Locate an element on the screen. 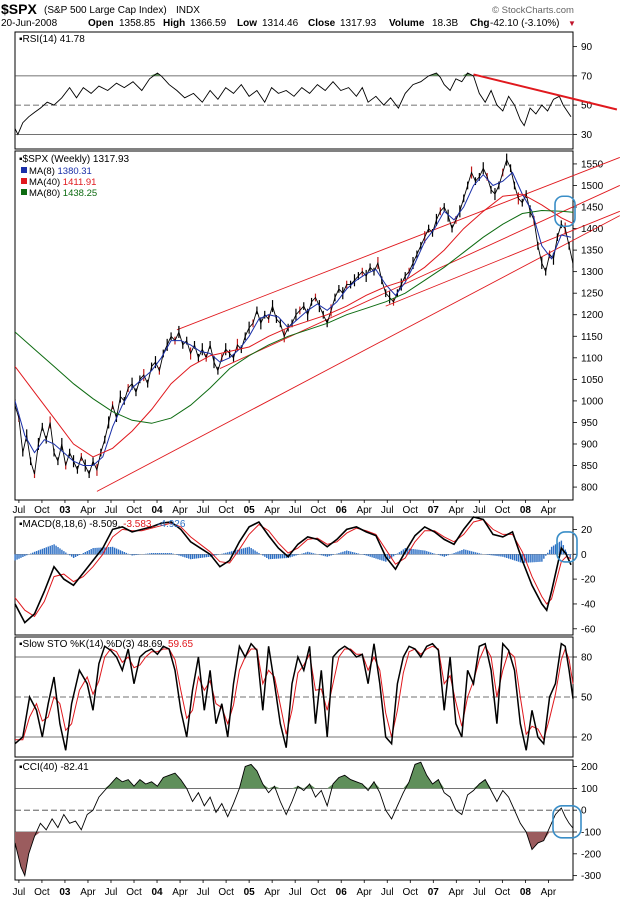  low-label: Low is located at coordinates (247, 23).